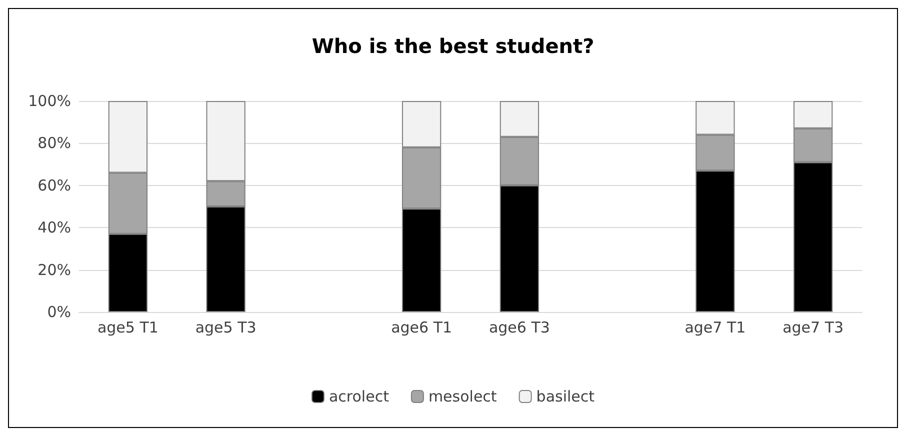 This screenshot has width=909, height=439. Describe the element at coordinates (813, 327) in the screenshot. I see `x-tick-label: age7 T3` at that location.